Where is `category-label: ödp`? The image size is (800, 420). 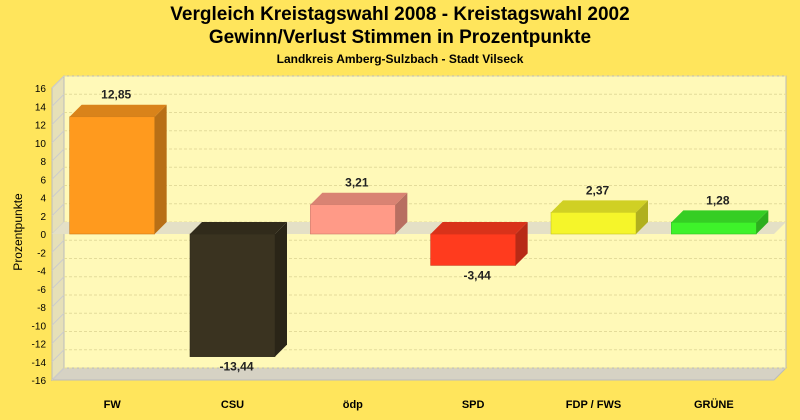 category-label: ödp is located at coordinates (353, 405).